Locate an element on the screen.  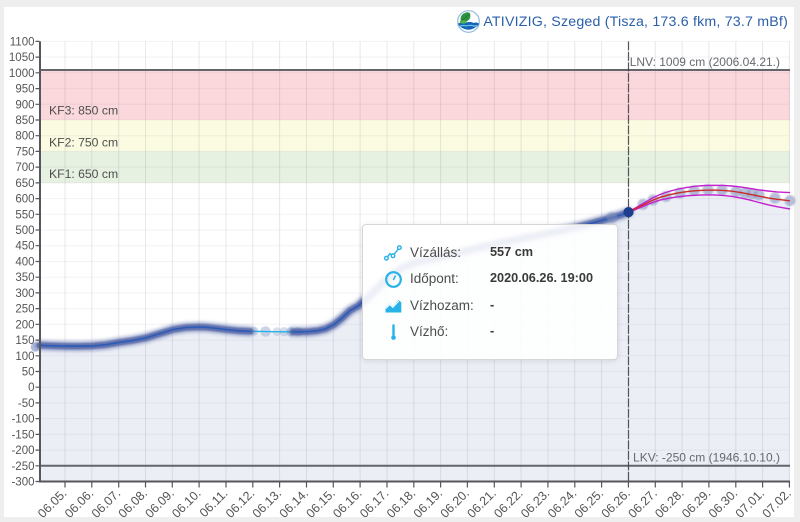
svg-text: 250 is located at coordinates (24, 310).